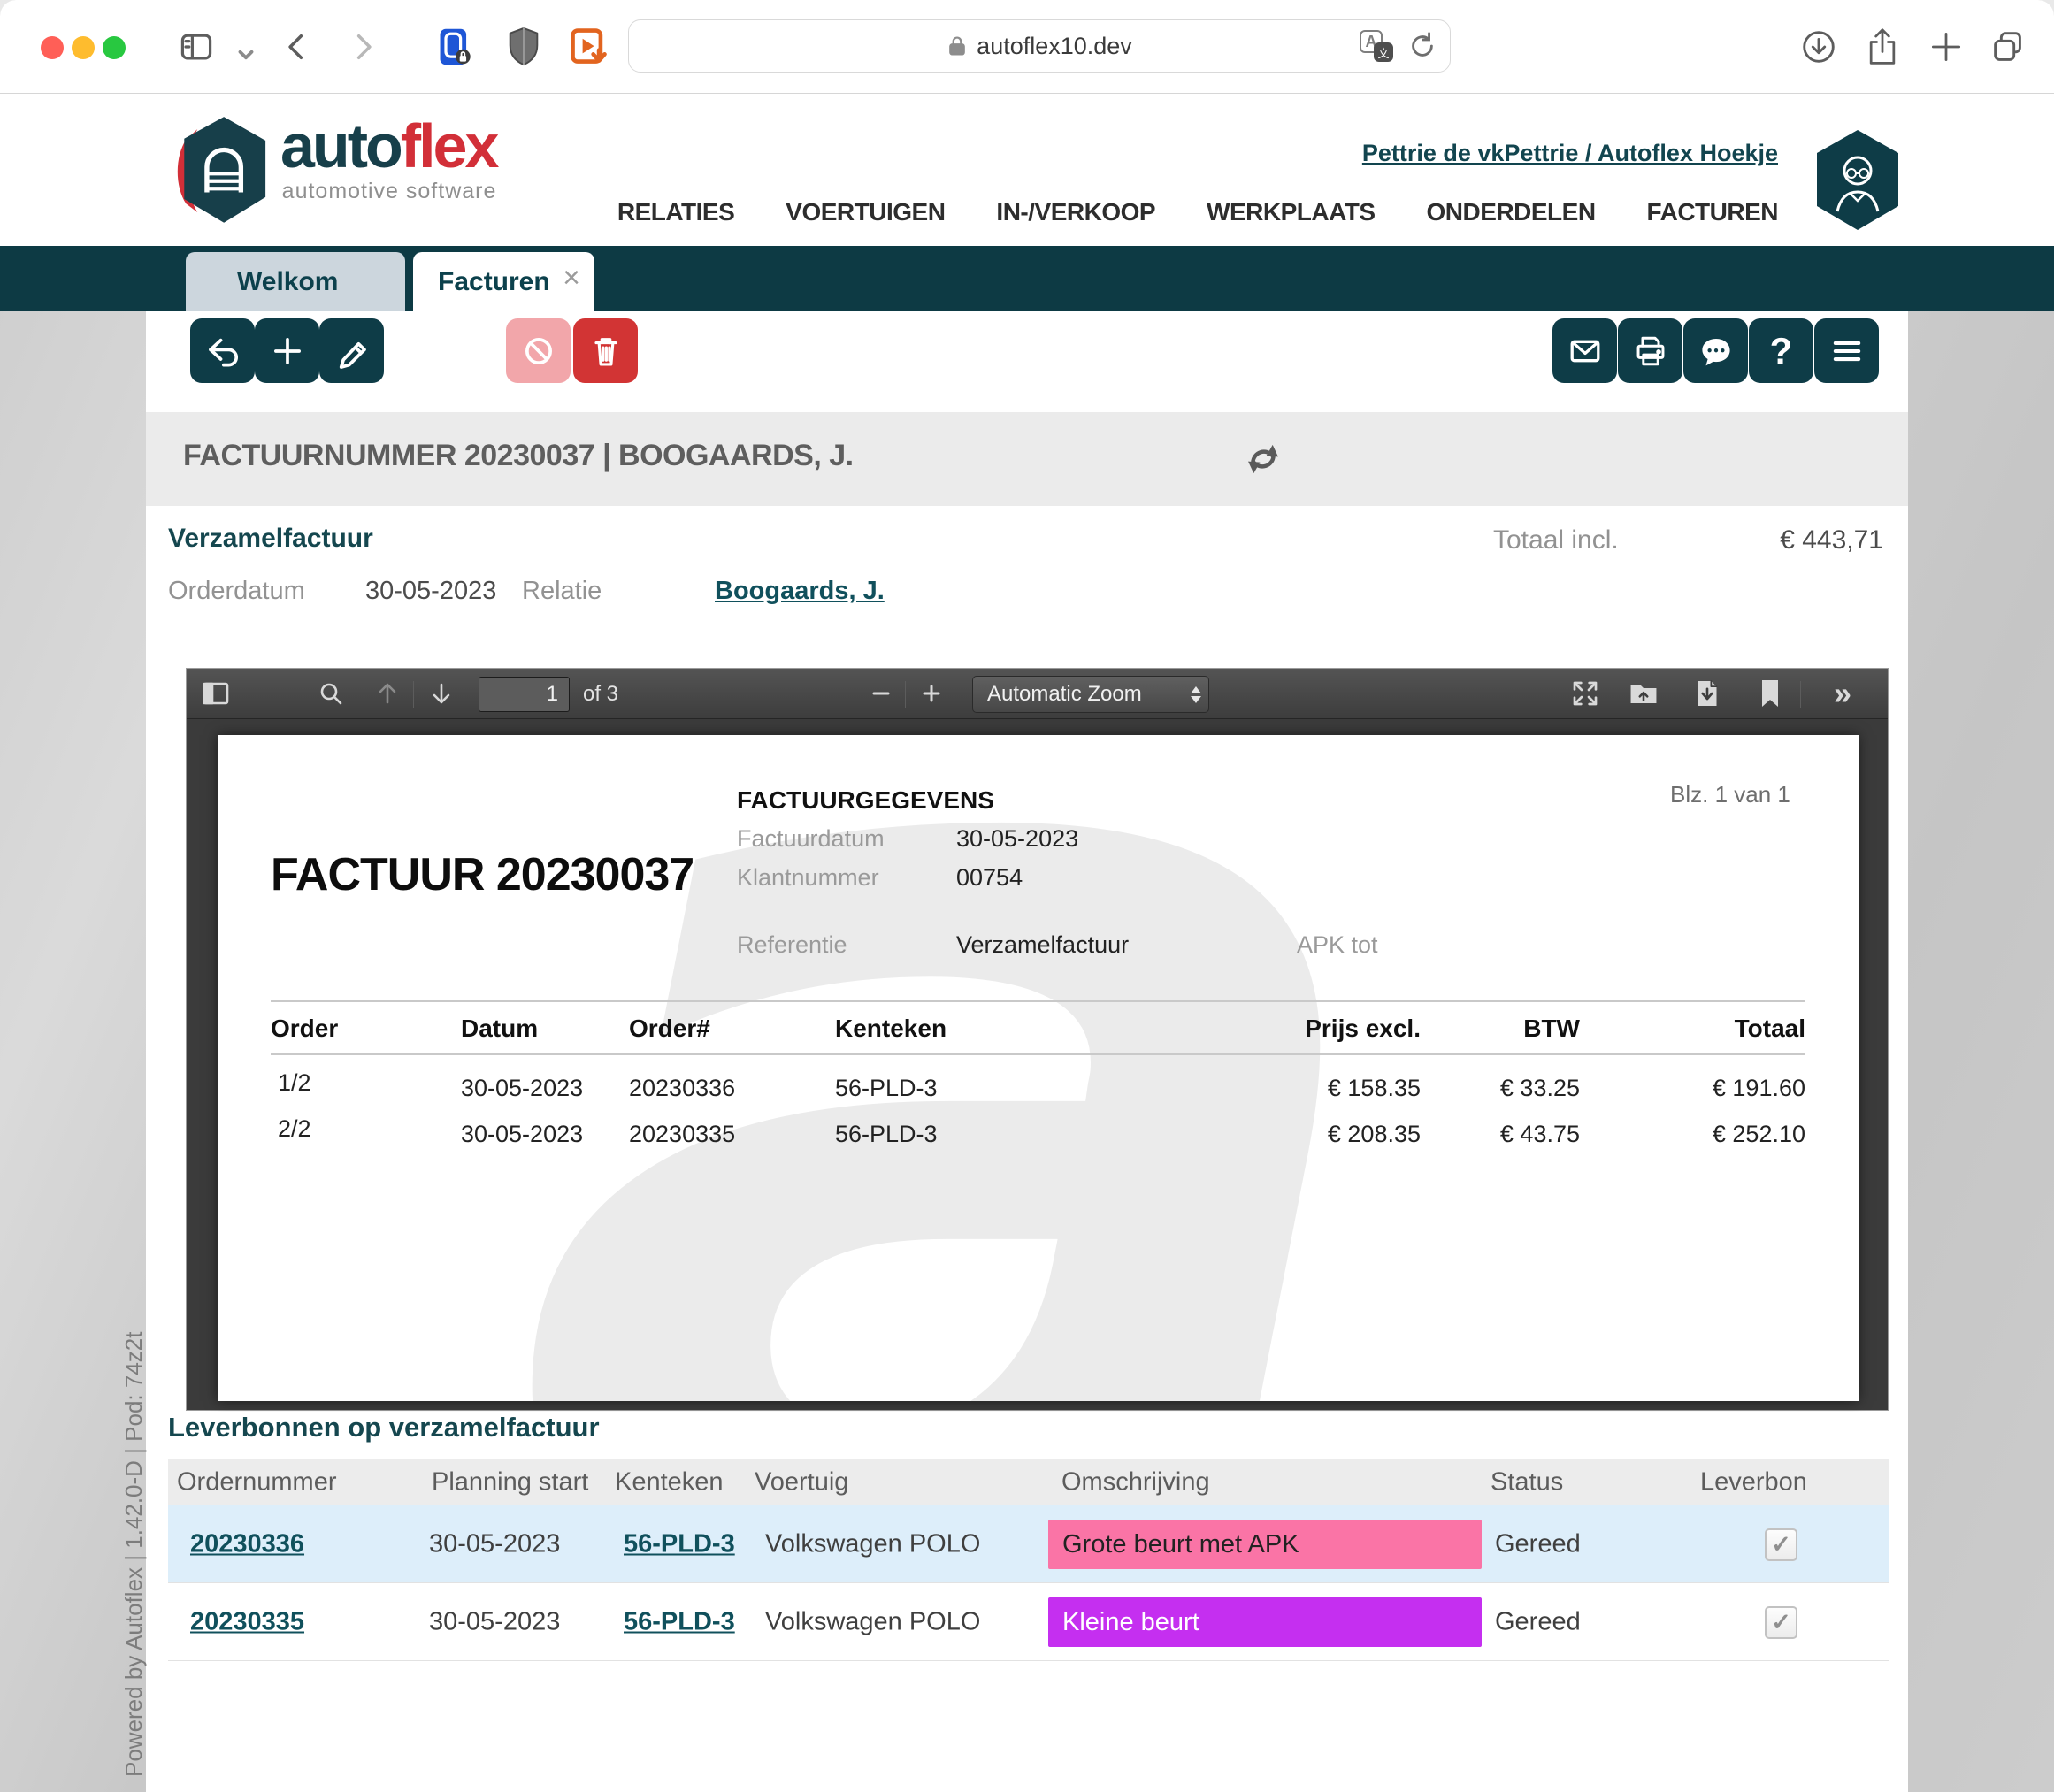 The height and width of the screenshot is (1792, 2054). What do you see at coordinates (431, 591) in the screenshot?
I see `orderdatum-value: 30-05-2023` at bounding box center [431, 591].